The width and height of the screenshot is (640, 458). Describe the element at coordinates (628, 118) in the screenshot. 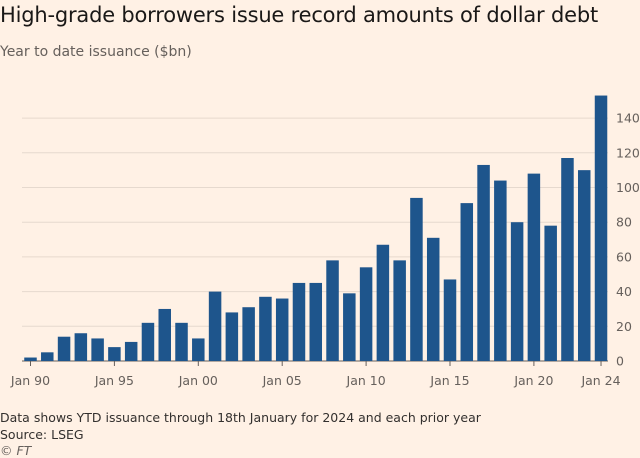

I see `y-tick-label-140: 140` at that location.